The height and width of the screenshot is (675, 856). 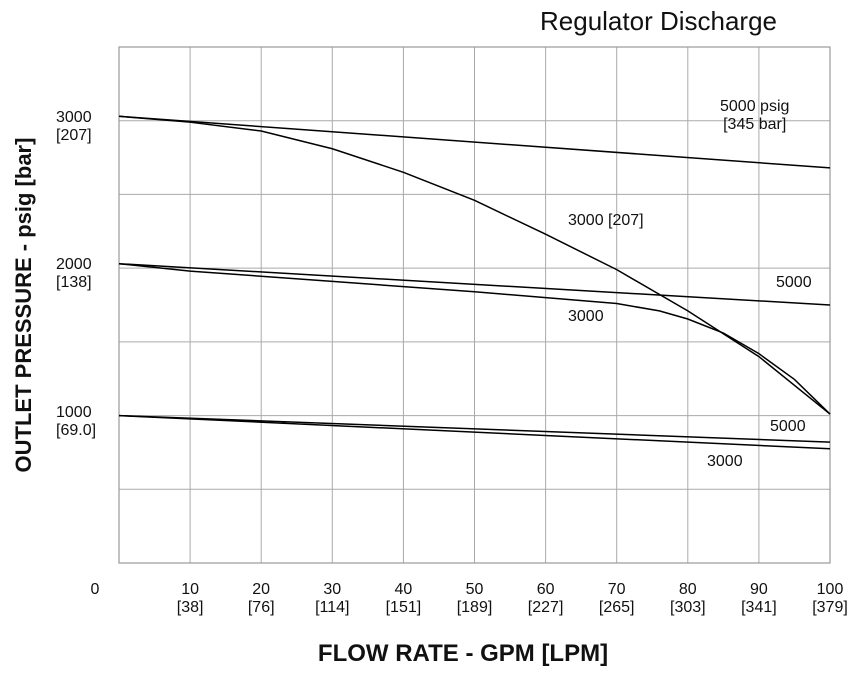 What do you see at coordinates (688, 598) in the screenshot?
I see `x-tick-label: 80 [303]` at bounding box center [688, 598].